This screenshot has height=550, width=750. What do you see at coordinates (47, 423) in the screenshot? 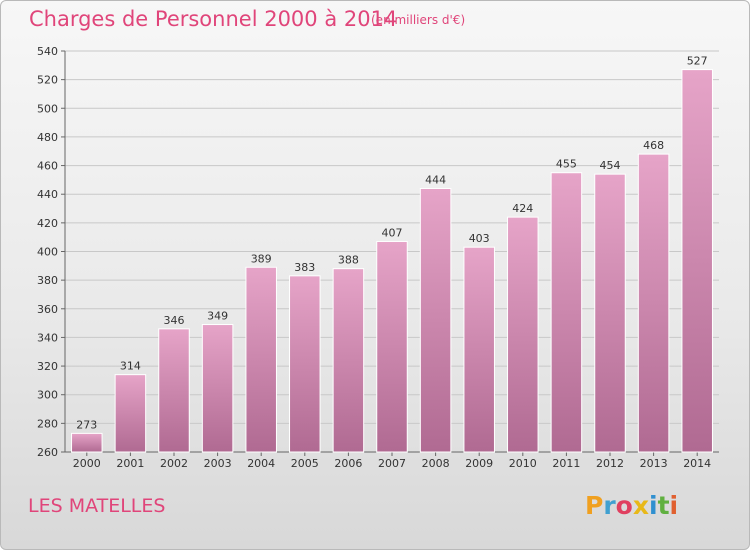
I see `y-tick-label: 280` at bounding box center [47, 423].